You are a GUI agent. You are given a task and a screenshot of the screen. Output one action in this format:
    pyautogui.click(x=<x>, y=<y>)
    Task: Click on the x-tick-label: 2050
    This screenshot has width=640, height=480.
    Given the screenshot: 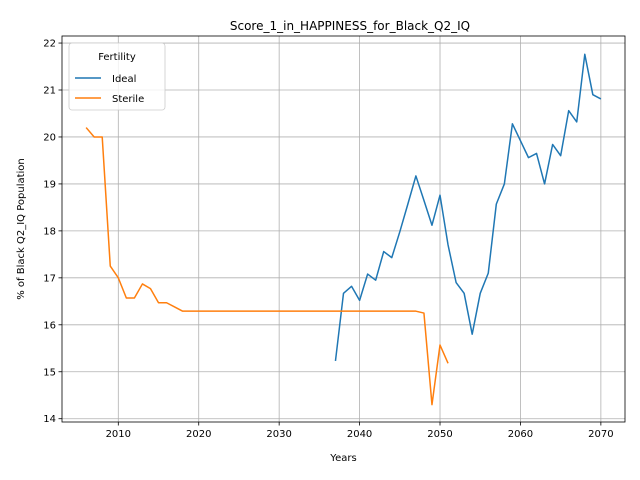 What is the action you would take?
    pyautogui.click(x=439, y=434)
    